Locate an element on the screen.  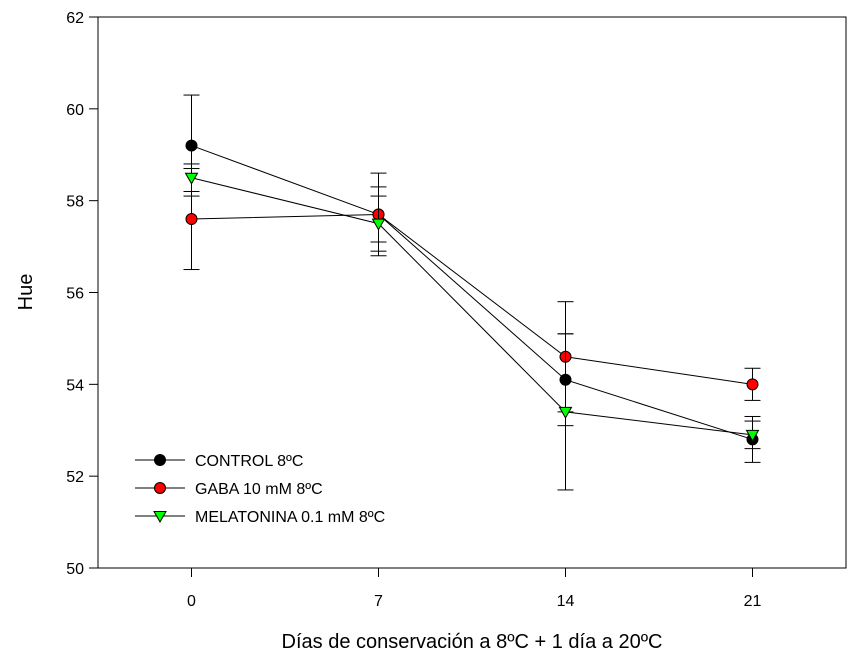
y-tick-label: 50 is located at coordinates (75, 569).